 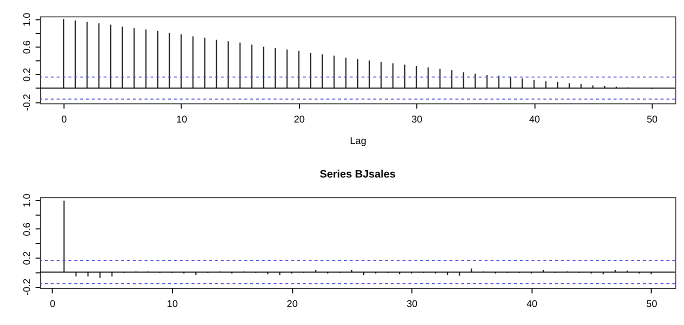 What do you see at coordinates (358, 141) in the screenshot?
I see `x-axis-title: Lag` at bounding box center [358, 141].